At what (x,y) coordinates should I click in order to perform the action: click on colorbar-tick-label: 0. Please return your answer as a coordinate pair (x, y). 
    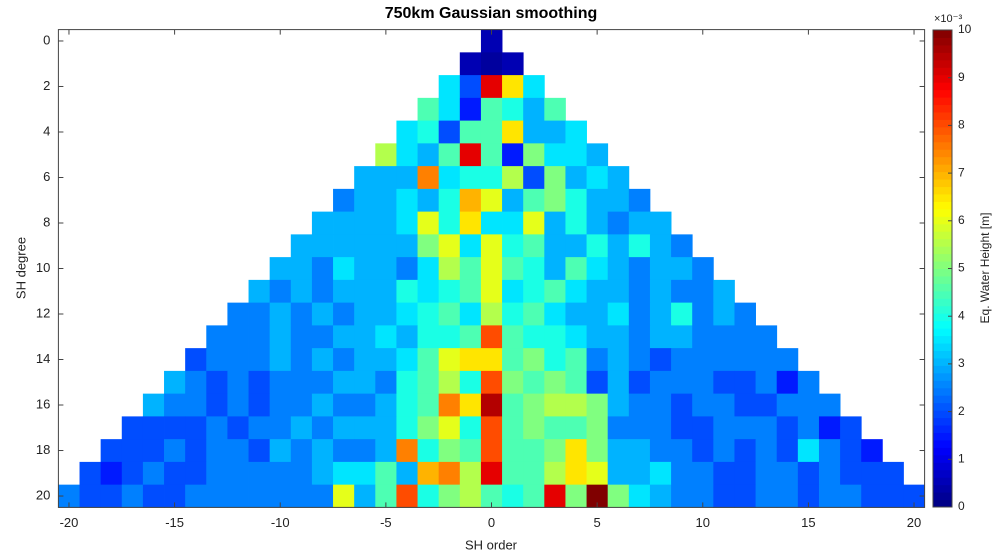
    Looking at the image, I should click on (961, 506).